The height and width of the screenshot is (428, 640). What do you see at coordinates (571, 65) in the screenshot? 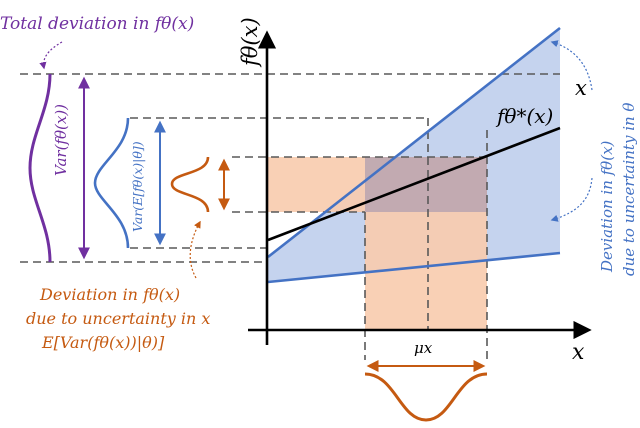
I see `theta-callout-arrow-upper` at bounding box center [571, 65].